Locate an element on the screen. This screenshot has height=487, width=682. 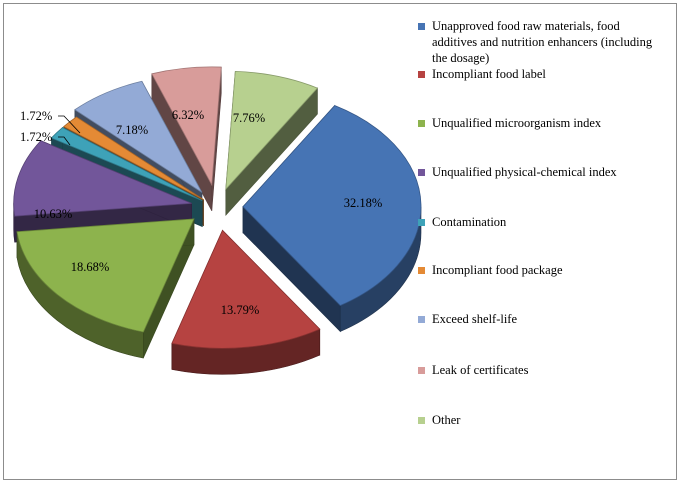
legend-item: Incompliant food package is located at coordinates (543, 270).